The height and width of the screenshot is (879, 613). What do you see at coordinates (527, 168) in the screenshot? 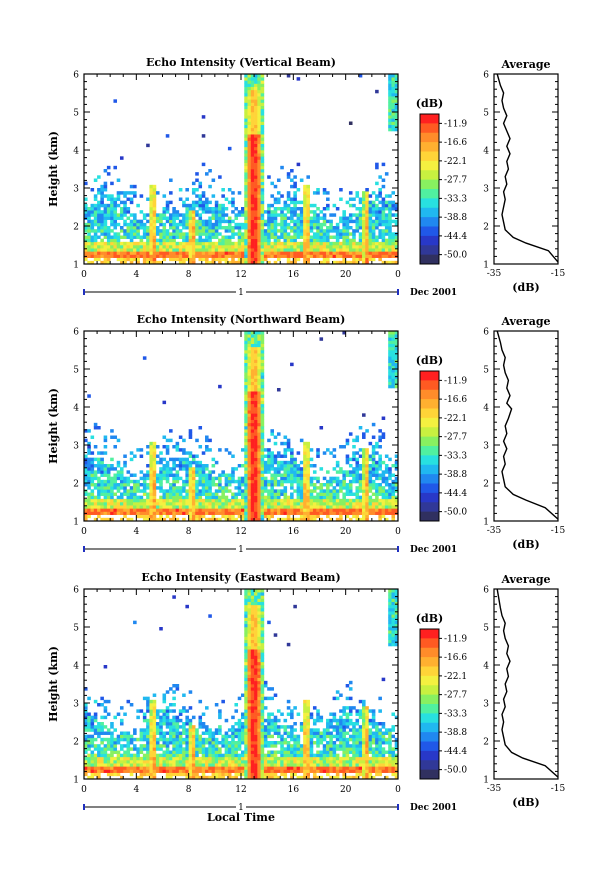
I see `profile-line` at bounding box center [527, 168].